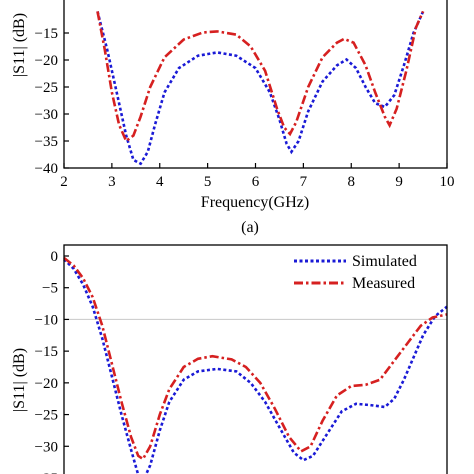 The width and height of the screenshot is (474, 474). Describe the element at coordinates (399, 182) in the screenshot. I see `chart-a-x-tick-label: 9` at that location.